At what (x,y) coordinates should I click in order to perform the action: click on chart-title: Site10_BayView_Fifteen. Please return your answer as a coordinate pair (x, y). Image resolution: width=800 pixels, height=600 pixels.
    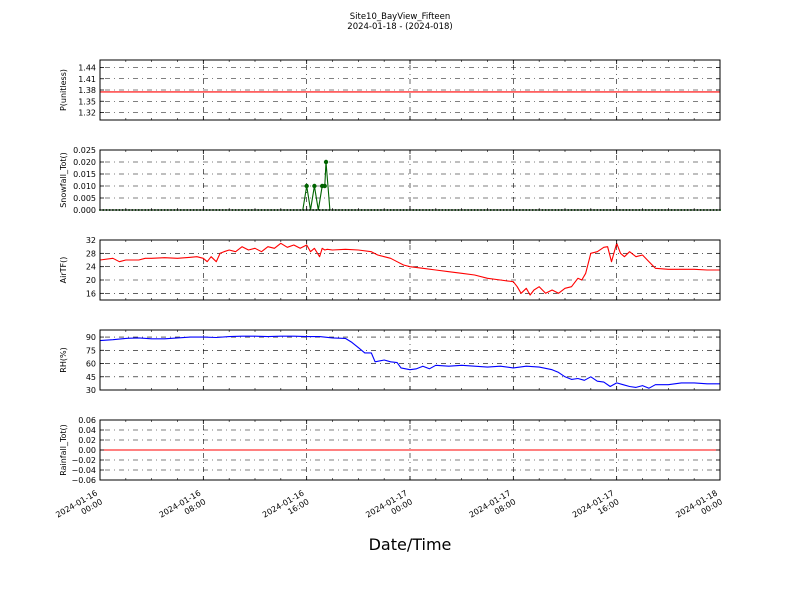
    Looking at the image, I should click on (400, 17).